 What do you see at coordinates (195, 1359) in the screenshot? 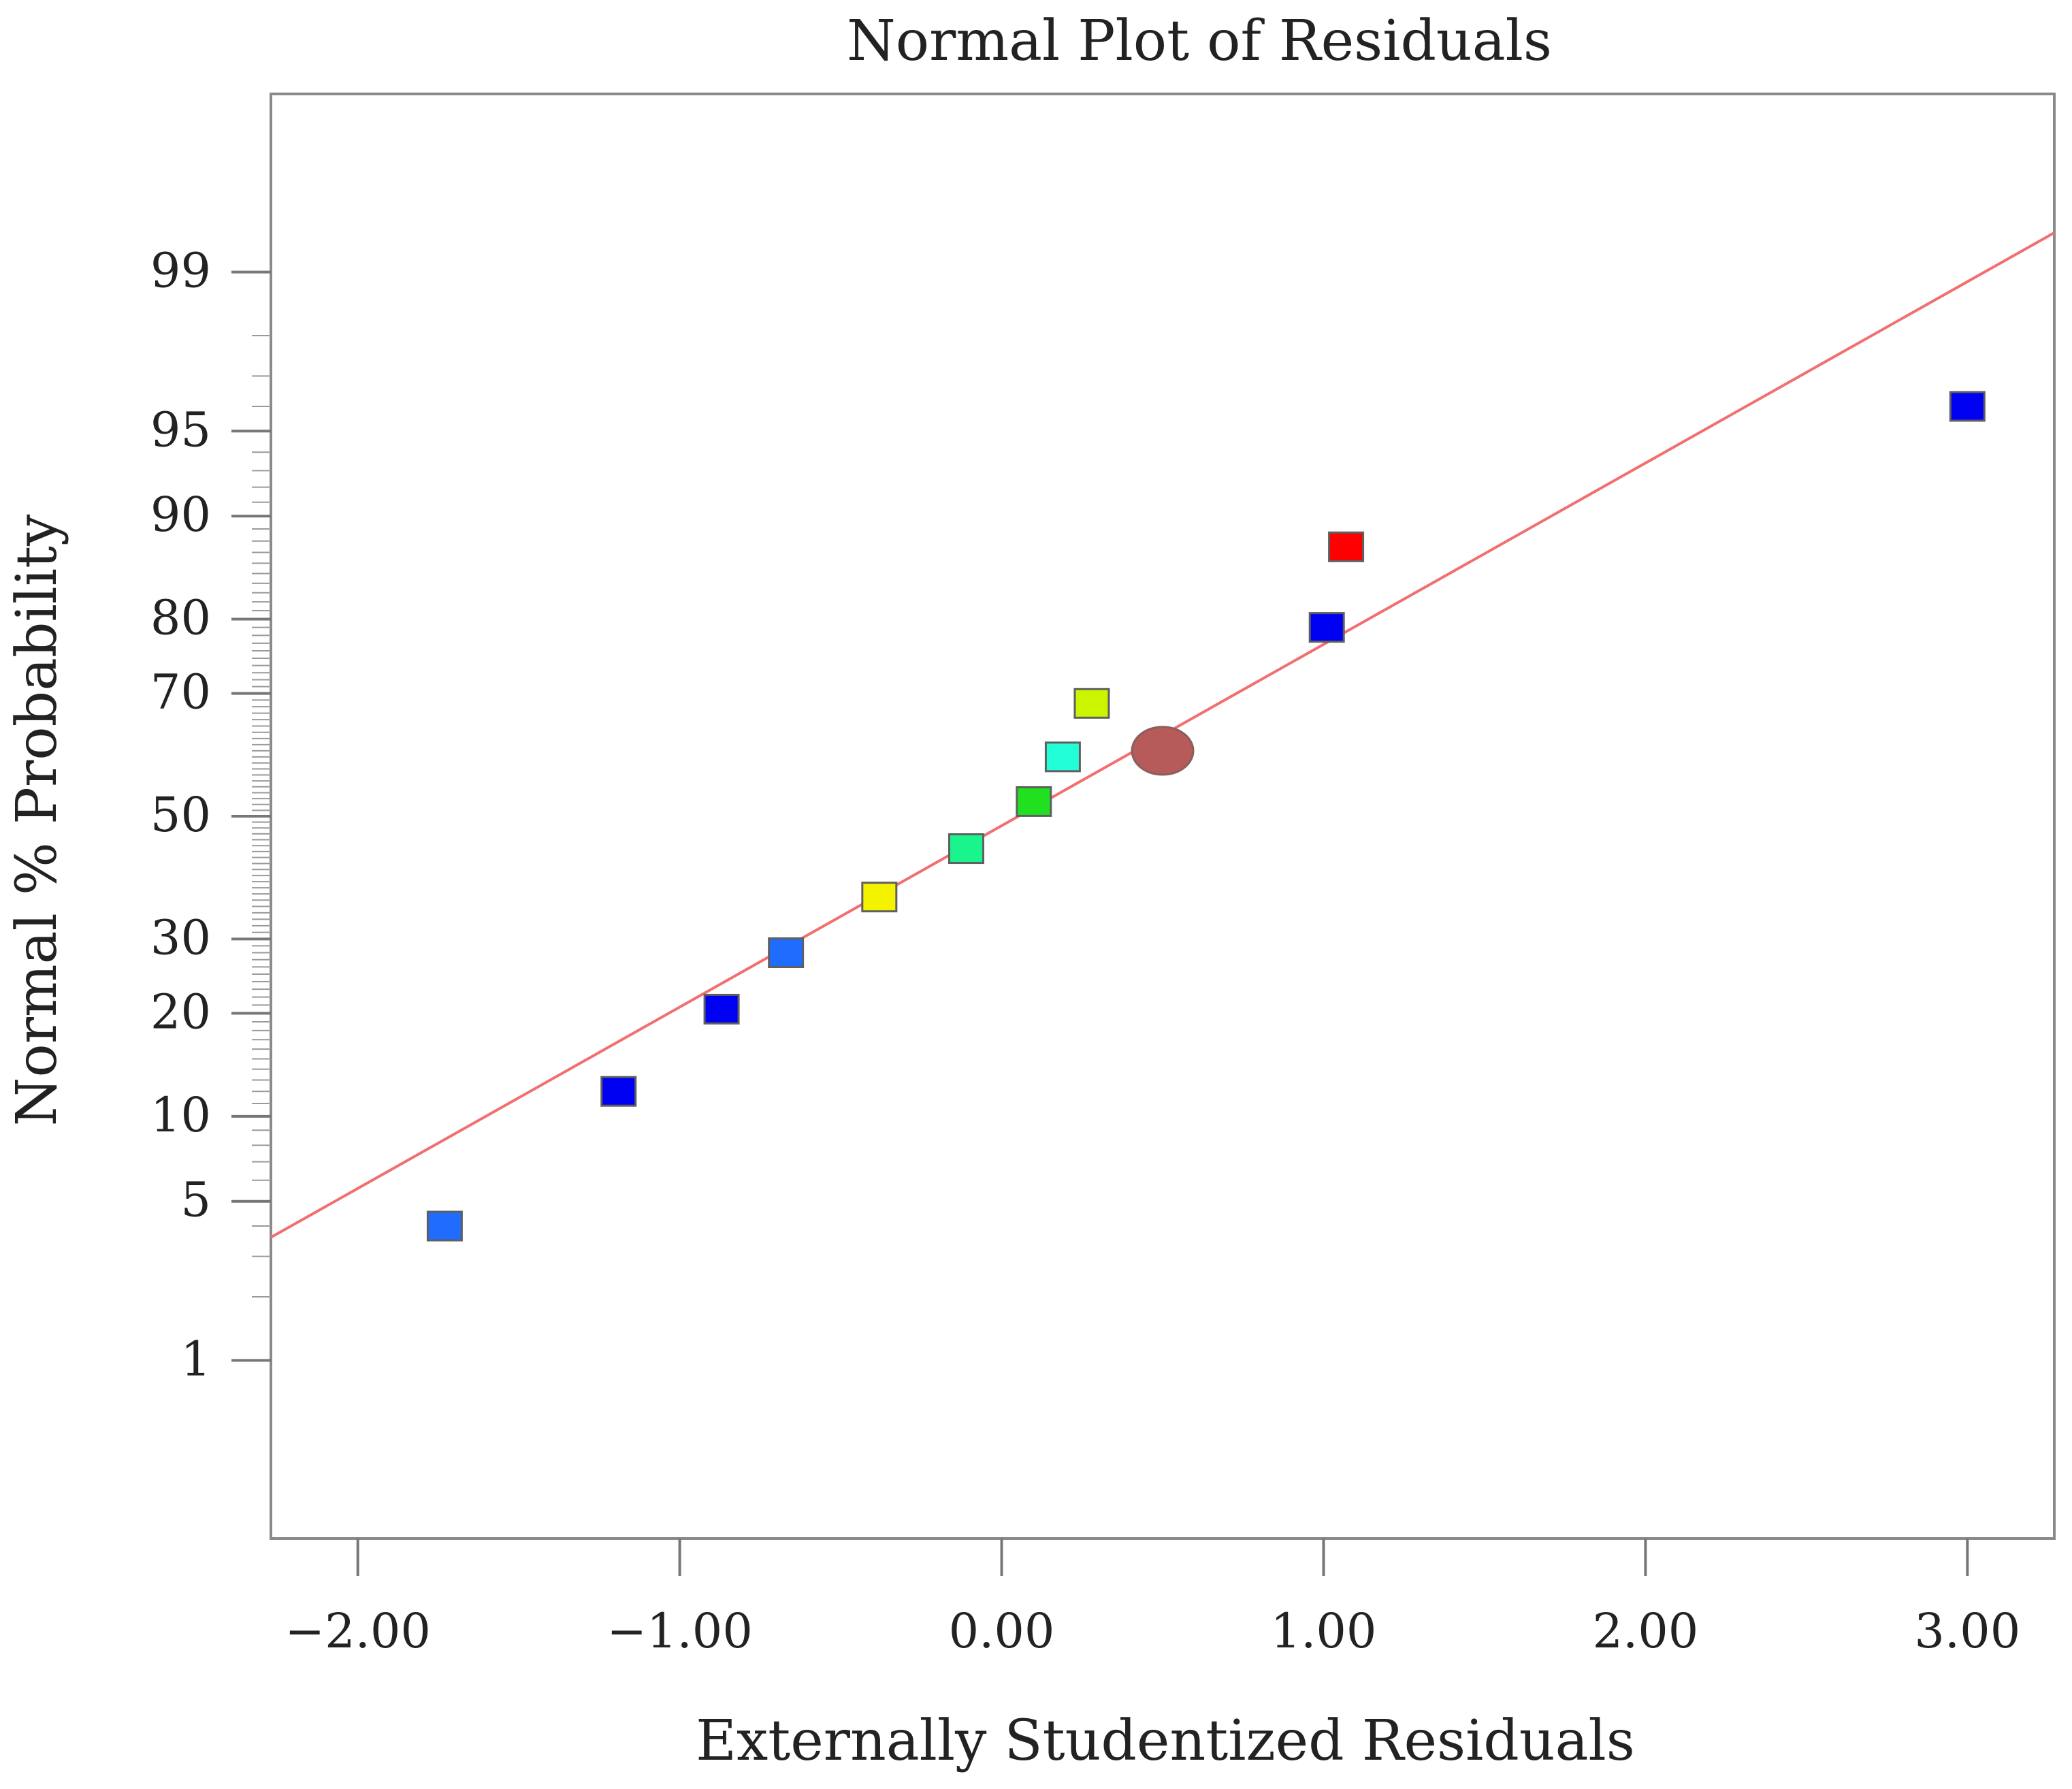
I see `y-tick-label: 1` at bounding box center [195, 1359].